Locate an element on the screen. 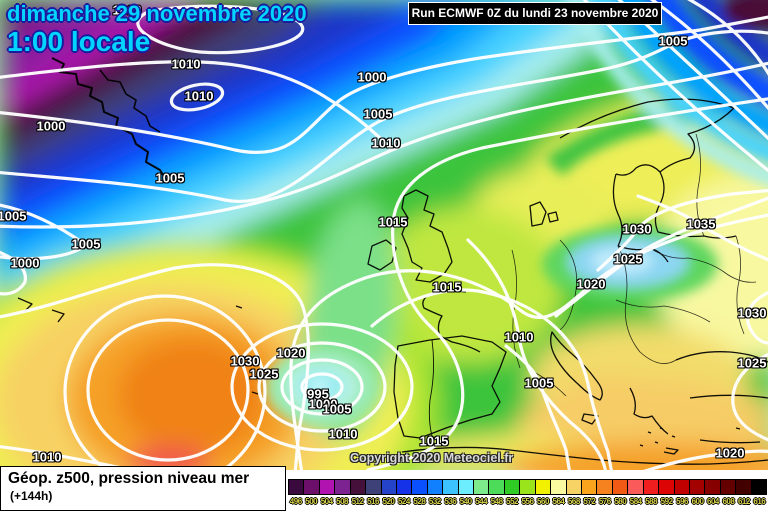 The image size is (768, 512). colorbar-value: 520 is located at coordinates (388, 501).